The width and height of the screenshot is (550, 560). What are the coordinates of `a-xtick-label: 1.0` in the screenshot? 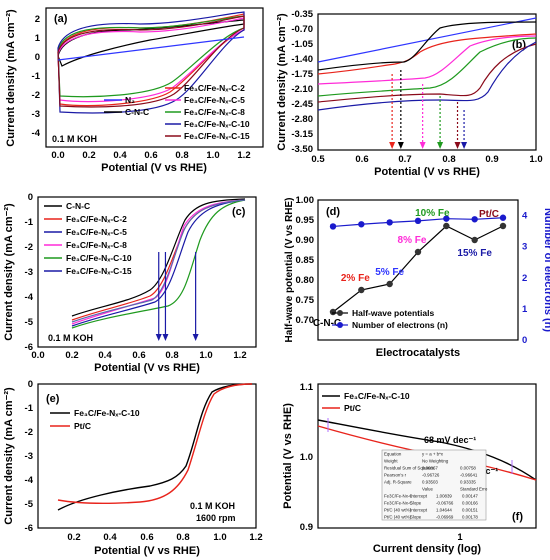 It's located at (212, 155).